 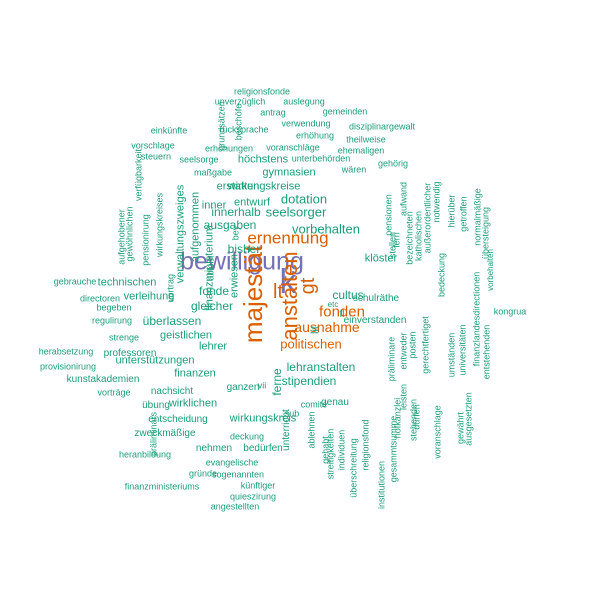 I want to click on cloud-word: k, so click(x=288, y=282).